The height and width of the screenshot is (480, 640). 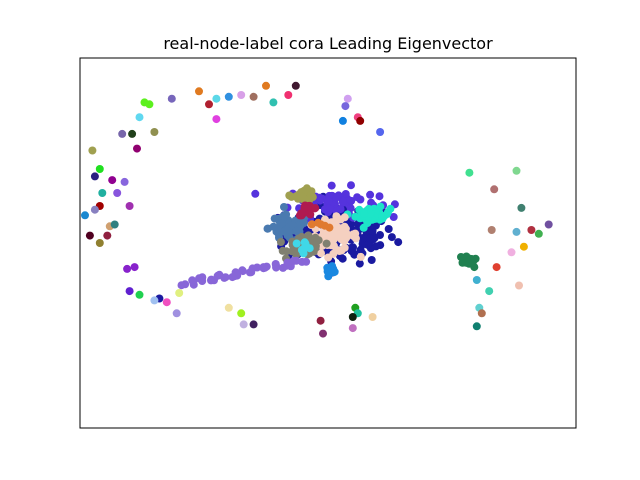 I want to click on chart-title: real-node-label cora Leading Eigenvector, so click(x=328, y=43).